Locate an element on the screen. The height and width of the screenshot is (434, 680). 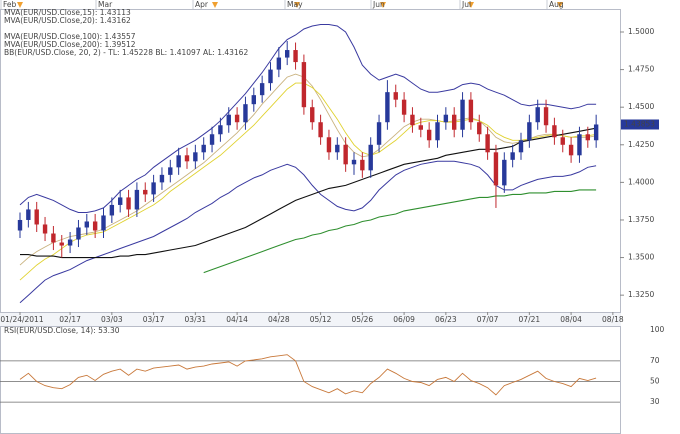
x-tick-label: 07/07 is located at coordinates (488, 319).